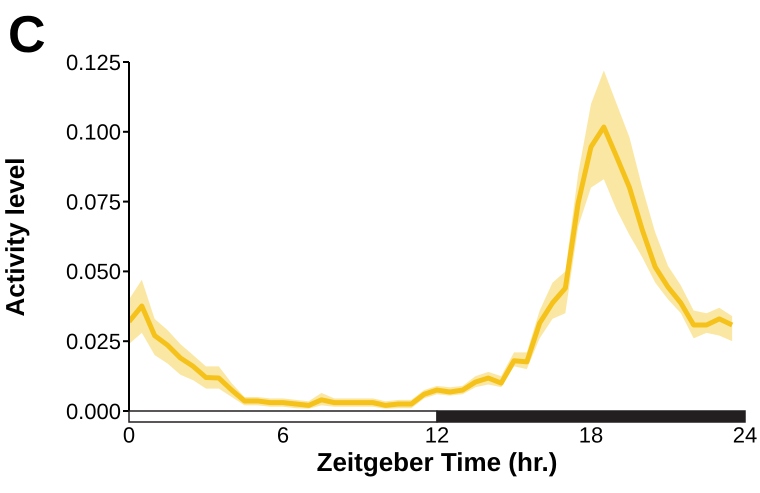 This screenshot has width=760, height=493. I want to click on y-tick-label: 0.075, so click(93, 201).